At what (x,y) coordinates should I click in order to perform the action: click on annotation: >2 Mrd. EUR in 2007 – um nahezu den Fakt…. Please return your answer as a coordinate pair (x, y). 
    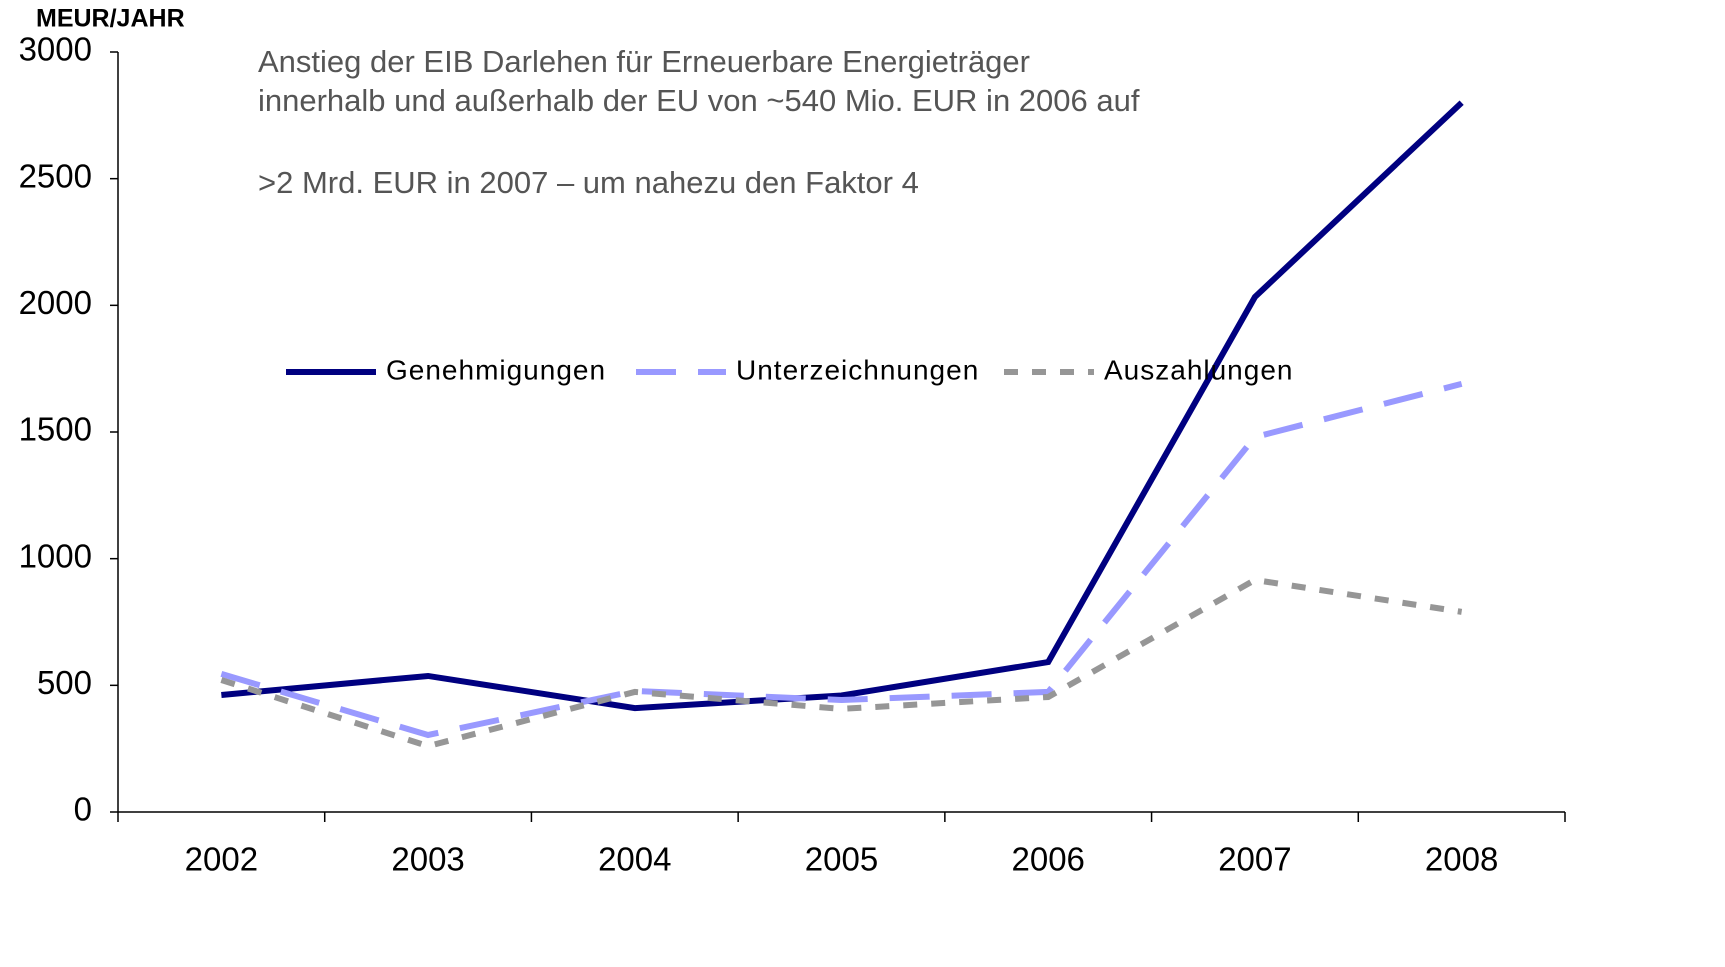
    Looking at the image, I should click on (588, 182).